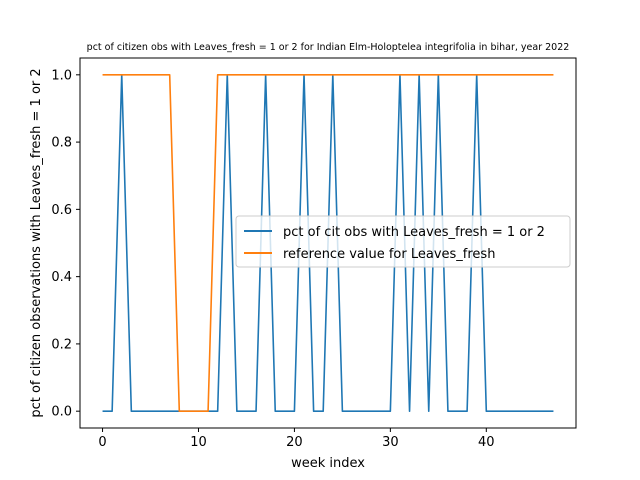 This screenshot has width=640, height=480. Describe the element at coordinates (61, 412) in the screenshot. I see `y-tick-label: 0.0` at that location.